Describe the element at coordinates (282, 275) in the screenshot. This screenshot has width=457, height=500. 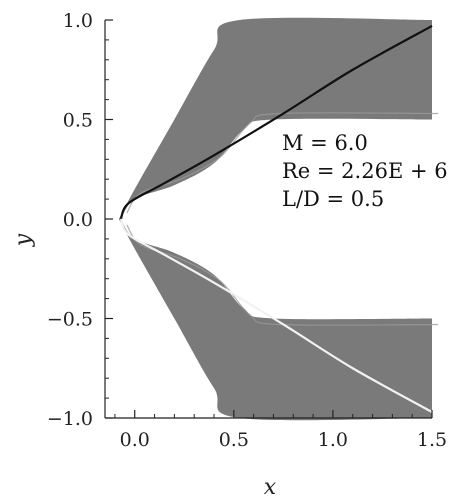
I see `shear-layer-lower` at that location.